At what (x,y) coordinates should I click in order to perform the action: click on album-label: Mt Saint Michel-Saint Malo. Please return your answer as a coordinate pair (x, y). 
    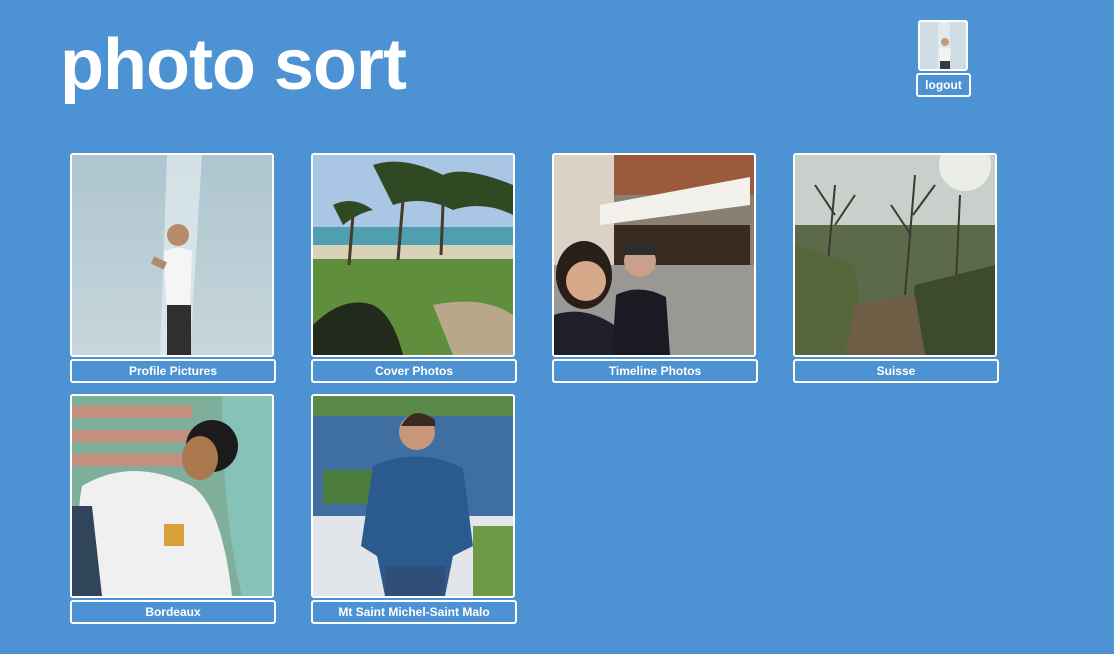
    Looking at the image, I should click on (414, 612).